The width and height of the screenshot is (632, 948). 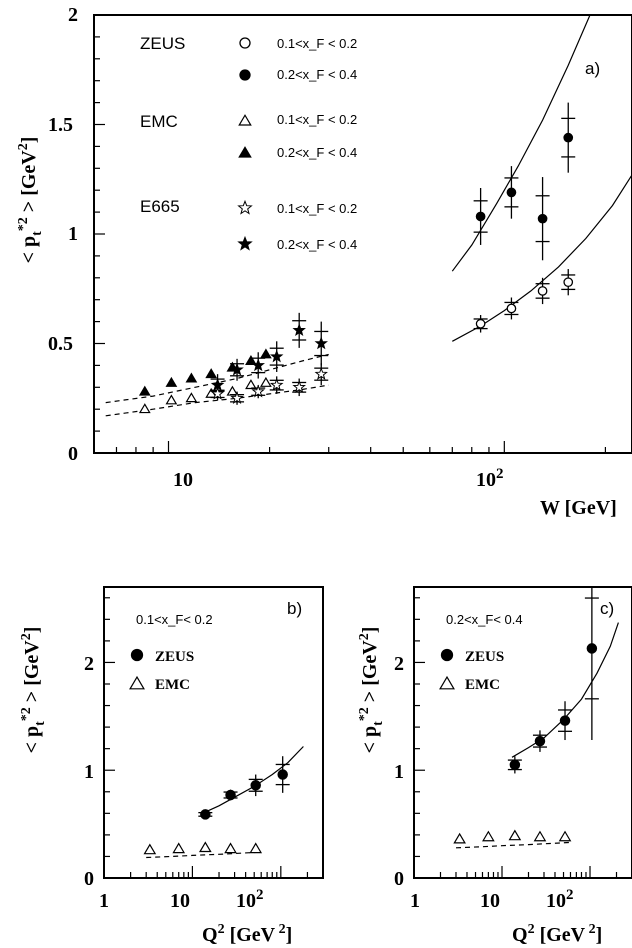 I want to click on legend-label-zeus-1: 0.1<x_F < 0.2, so click(x=317, y=43).